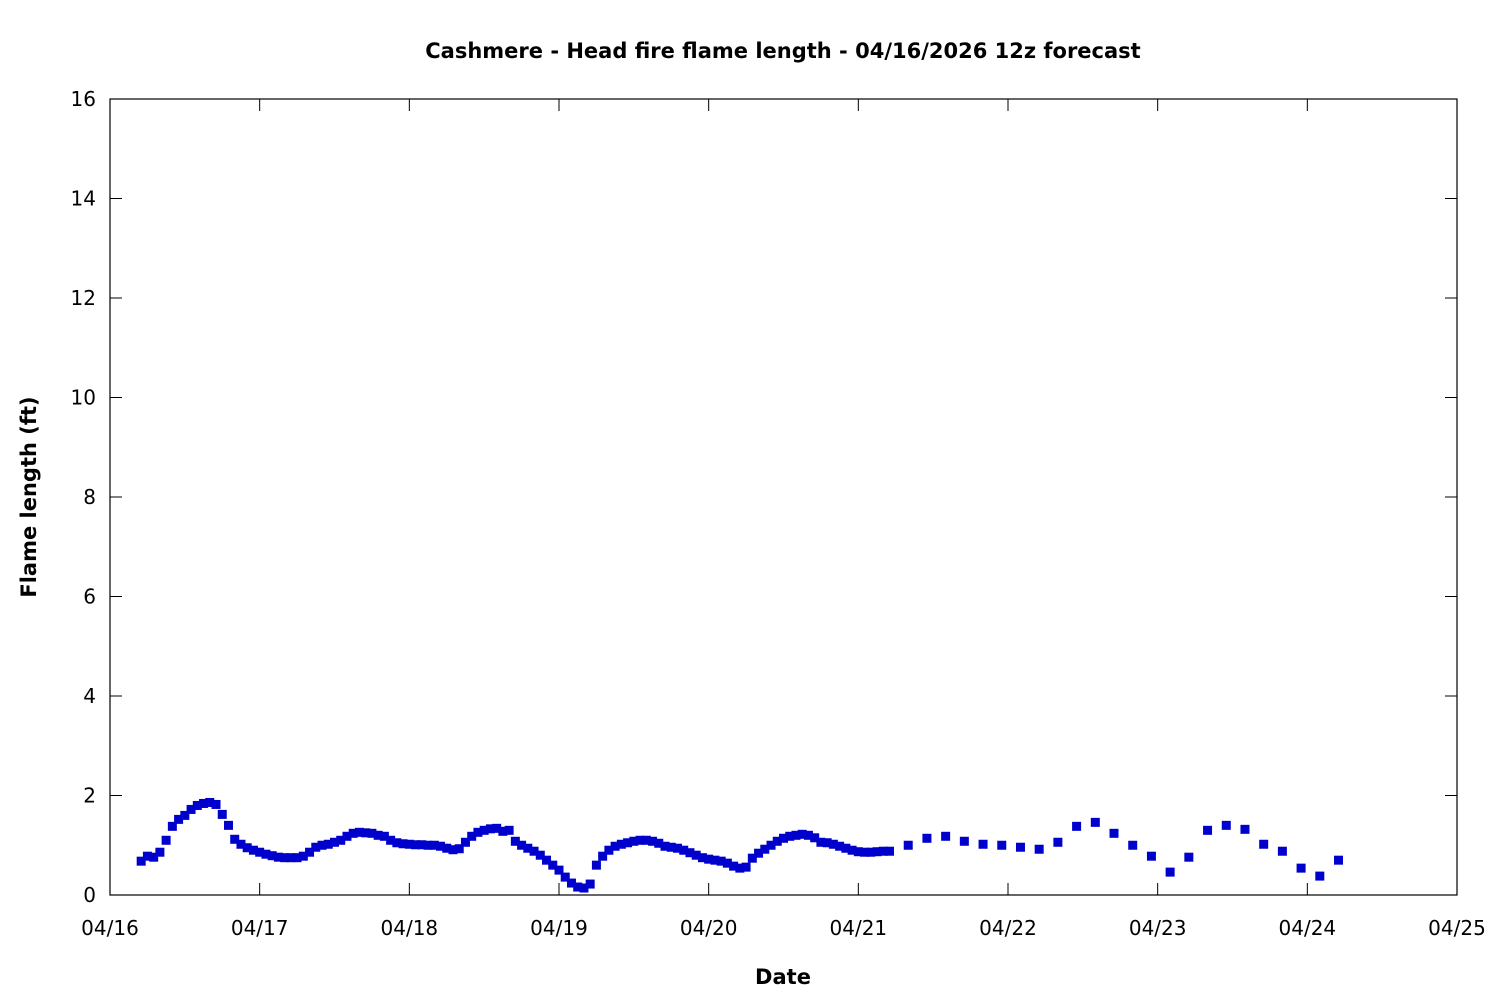 This screenshot has width=1500, height=1000. Describe the element at coordinates (83, 398) in the screenshot. I see `y-tick-label: 10` at that location.